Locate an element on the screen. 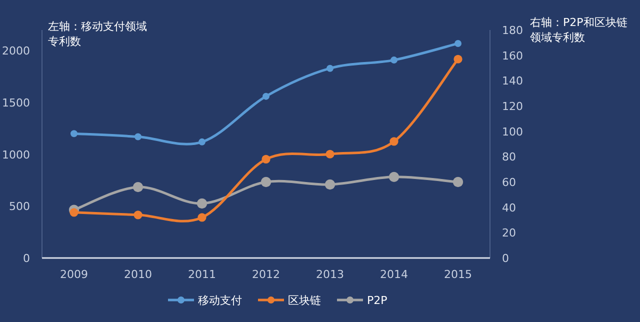 This screenshot has width=640, height=322. y2-tick-label: 0 is located at coordinates (505, 258).